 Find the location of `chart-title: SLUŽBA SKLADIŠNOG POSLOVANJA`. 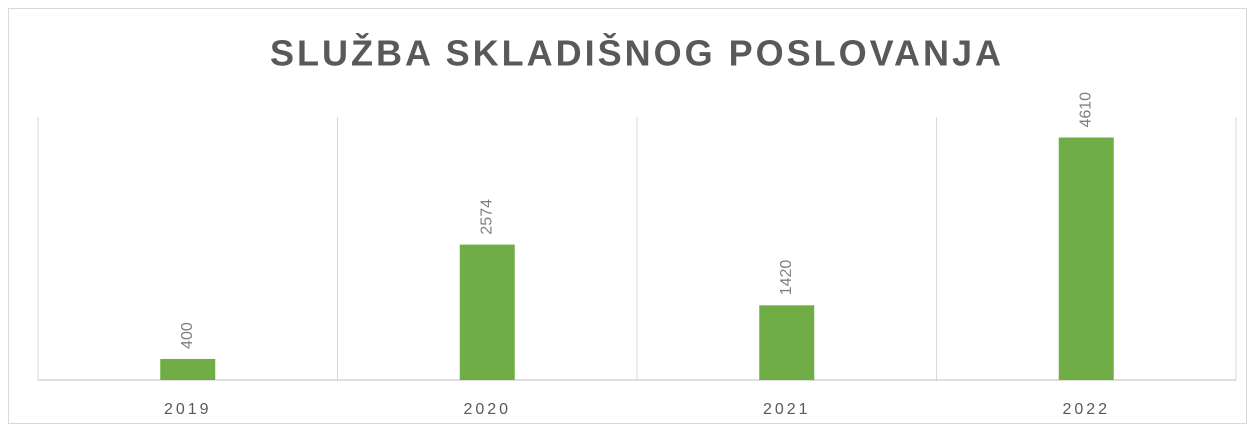

chart-title: SLUŽBA SKLADIŠNOG POSLOVANJA is located at coordinates (637, 53).